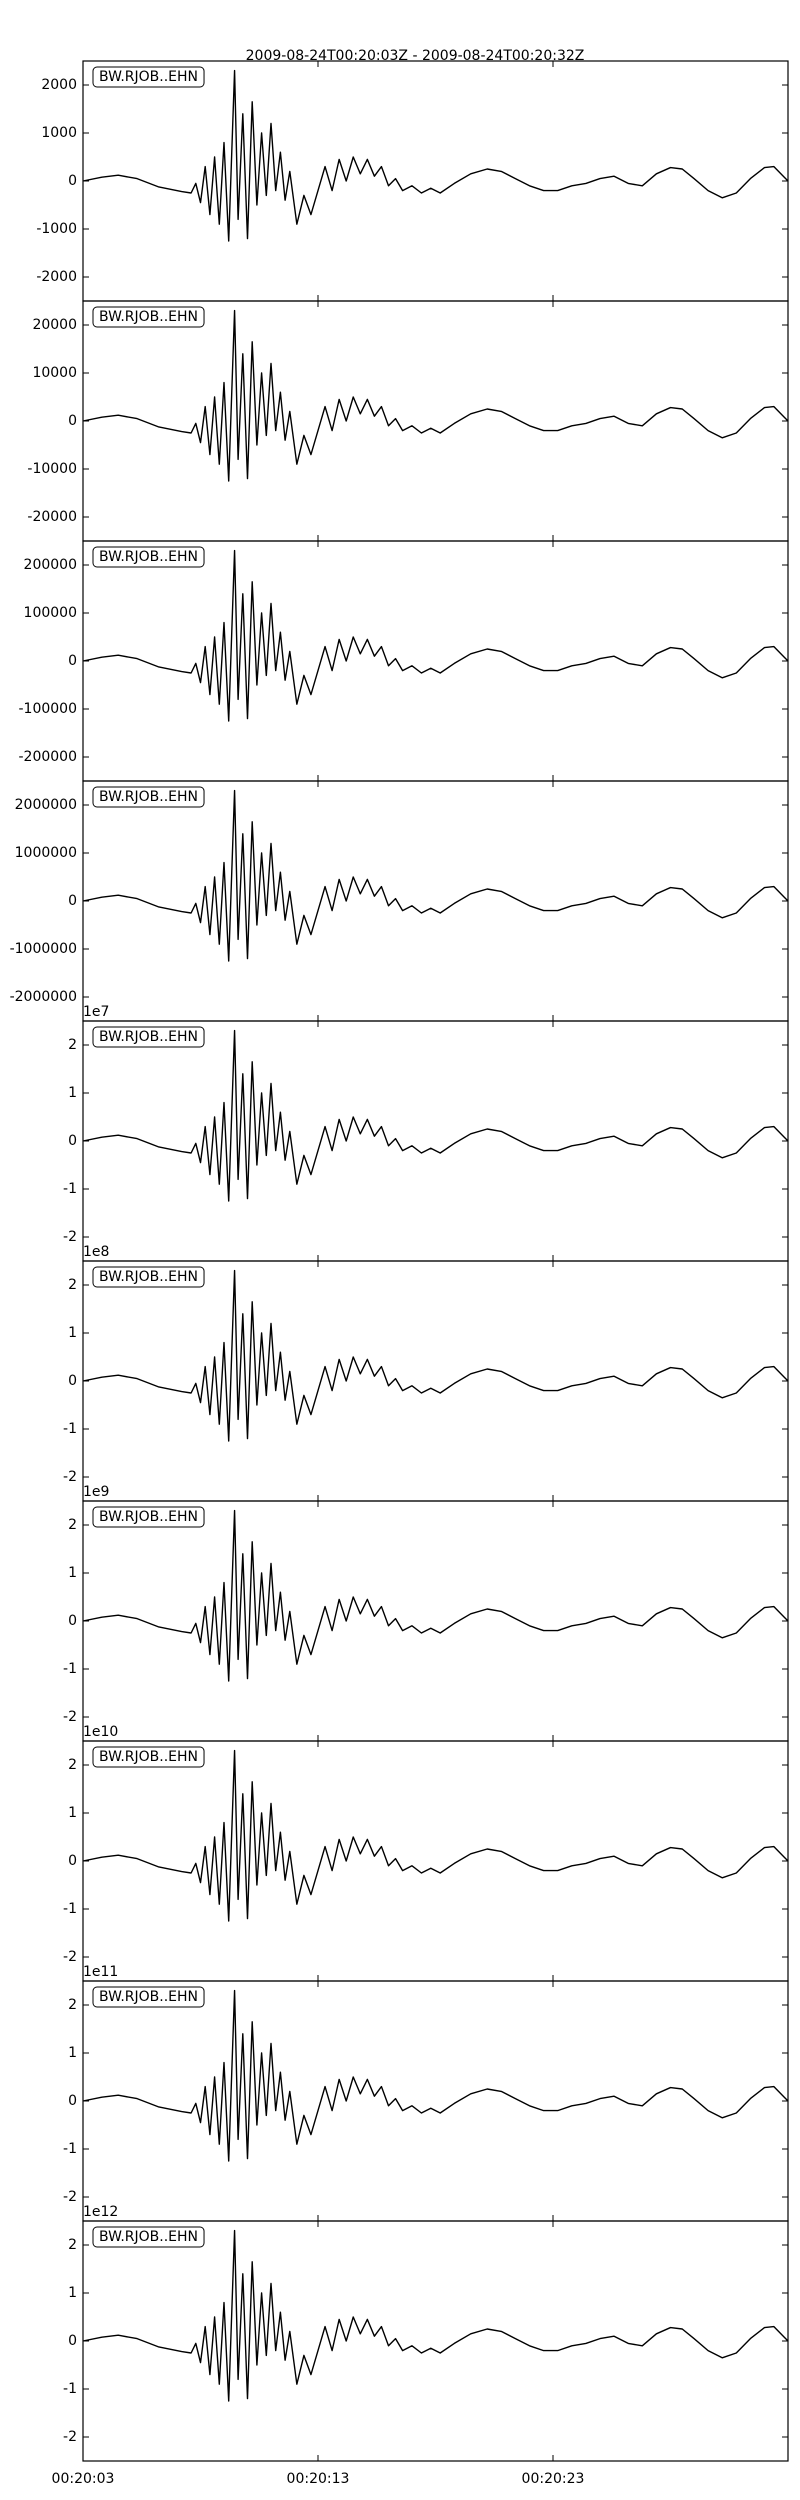 This screenshot has height=2500, width=800. Describe the element at coordinates (83, 2479) in the screenshot. I see `x-tick-label: 00:20:03` at that location.